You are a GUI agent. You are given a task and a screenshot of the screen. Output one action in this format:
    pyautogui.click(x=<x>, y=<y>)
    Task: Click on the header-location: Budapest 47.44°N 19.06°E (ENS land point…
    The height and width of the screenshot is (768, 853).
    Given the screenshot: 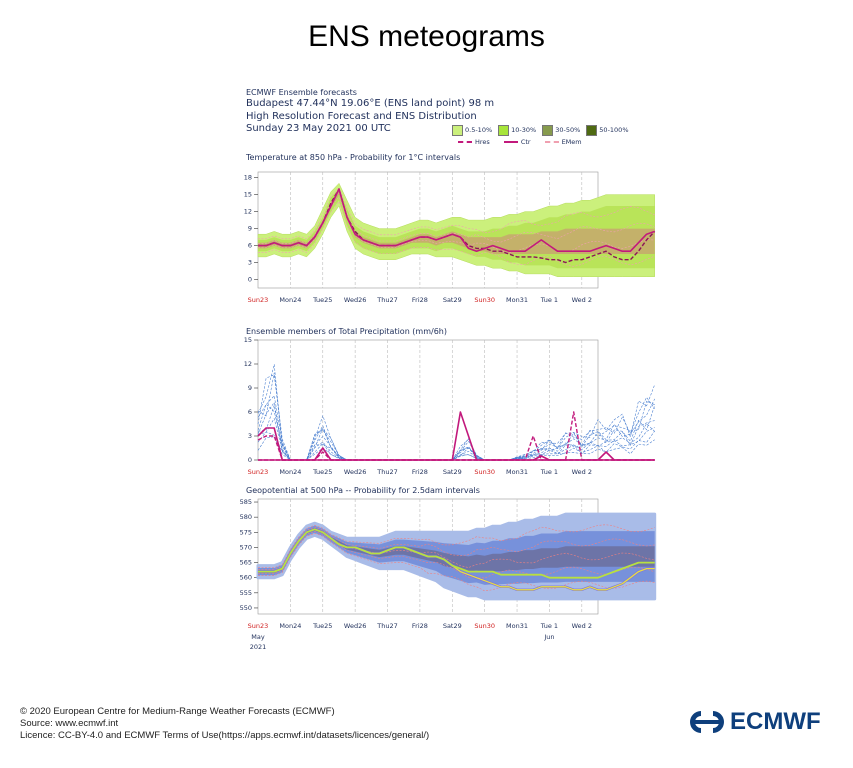 What is the action you would take?
    pyautogui.click(x=370, y=103)
    